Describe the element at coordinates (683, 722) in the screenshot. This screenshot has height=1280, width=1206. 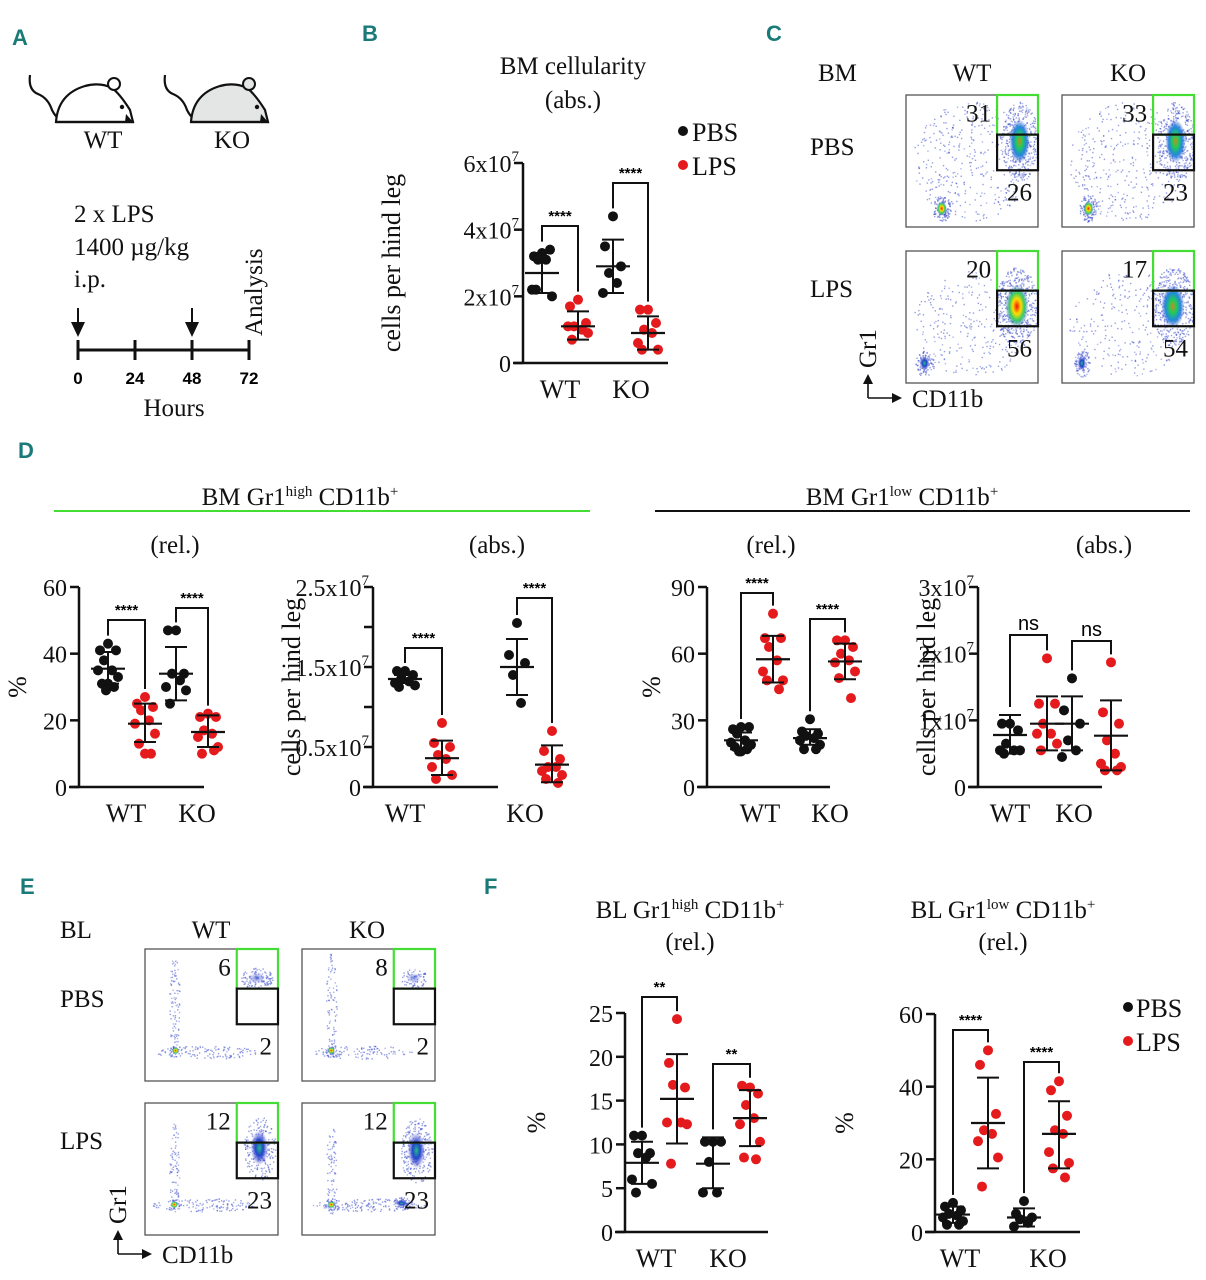
I see `y-tick-label: 30` at that location.